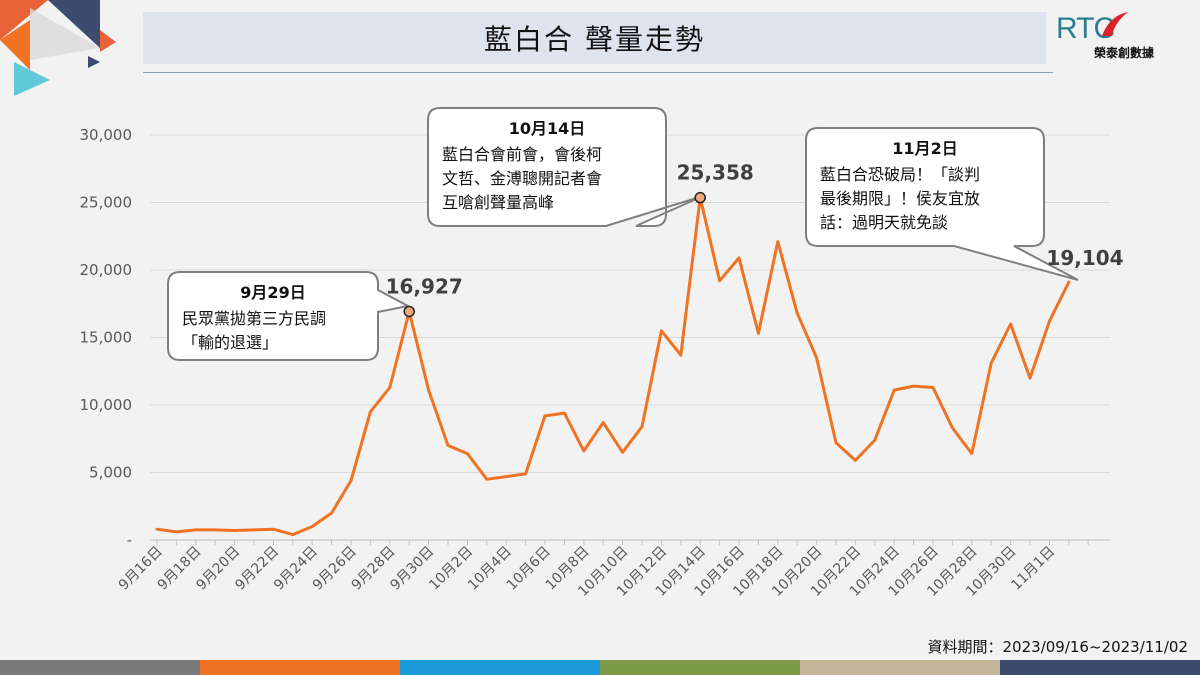  What do you see at coordinates (547, 128) in the screenshot?
I see `callout-date: 10月14日` at bounding box center [547, 128].